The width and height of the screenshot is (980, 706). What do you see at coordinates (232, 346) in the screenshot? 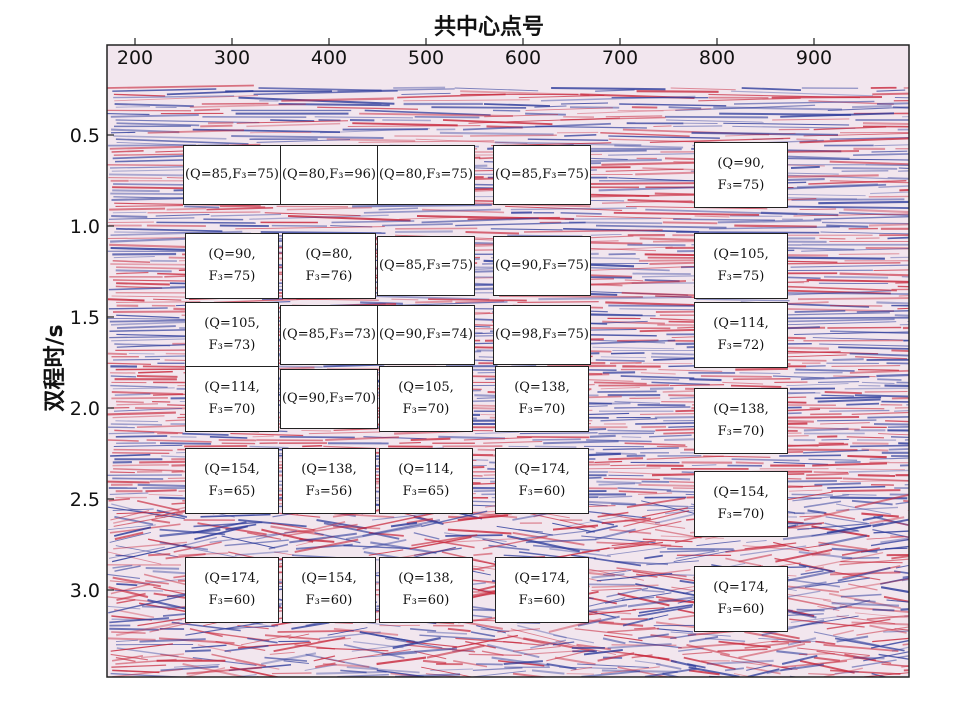
I see `qf-annotation-text: F₃=73)` at bounding box center [232, 346].